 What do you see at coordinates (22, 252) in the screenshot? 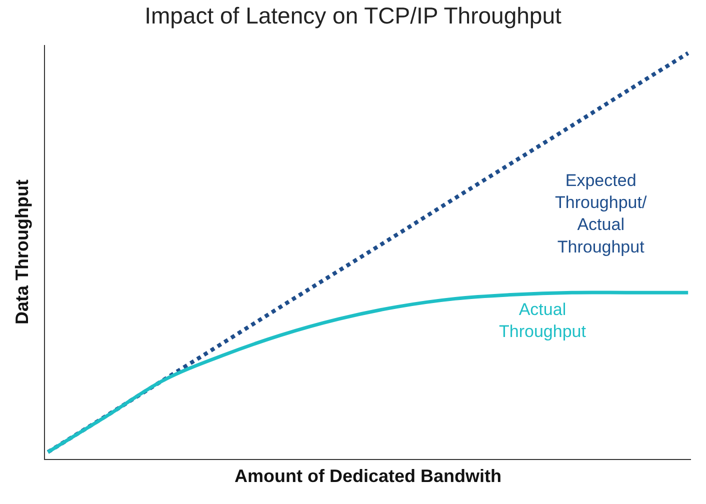
I see `y-axis-title: Data Throughput` at bounding box center [22, 252].